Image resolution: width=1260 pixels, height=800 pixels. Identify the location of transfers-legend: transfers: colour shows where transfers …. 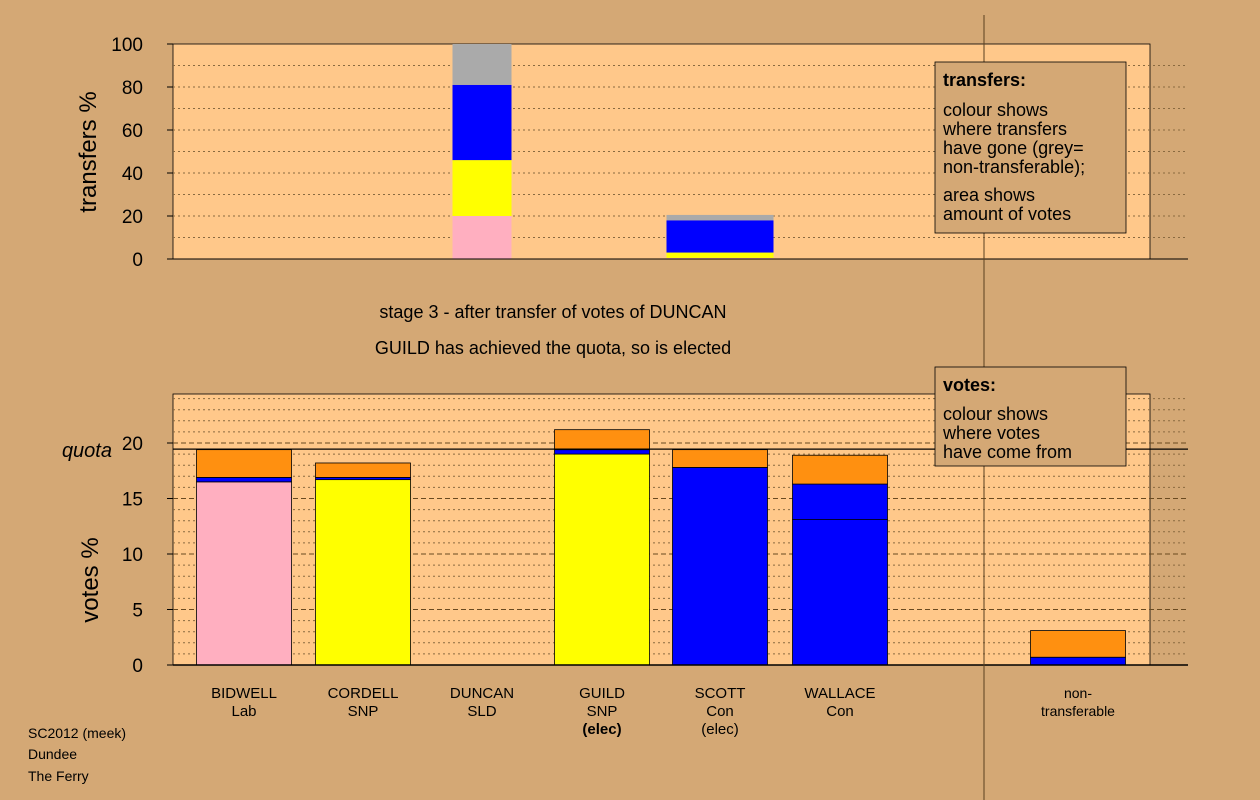
(1030, 147).